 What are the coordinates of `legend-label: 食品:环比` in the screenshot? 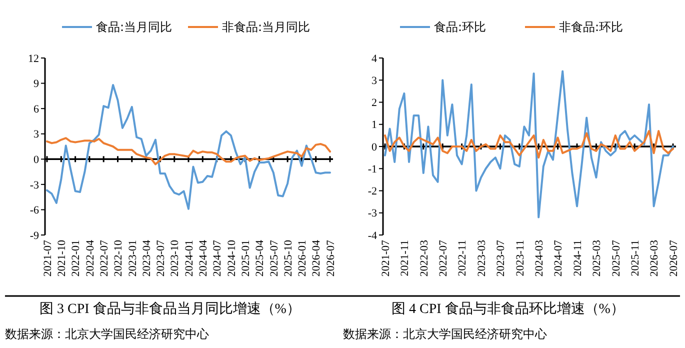 It's located at (460, 27).